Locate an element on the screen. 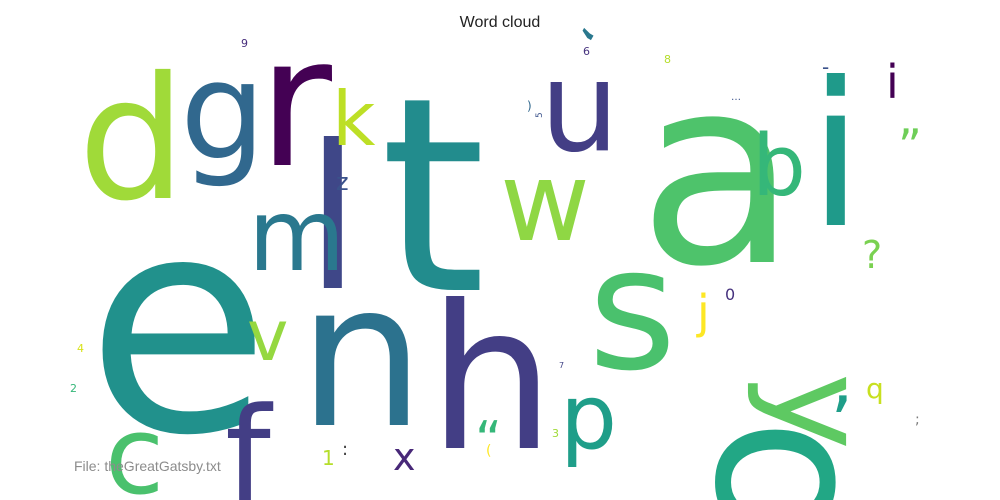 The width and height of the screenshot is (1000, 500). word-29: ? is located at coordinates (872, 255).